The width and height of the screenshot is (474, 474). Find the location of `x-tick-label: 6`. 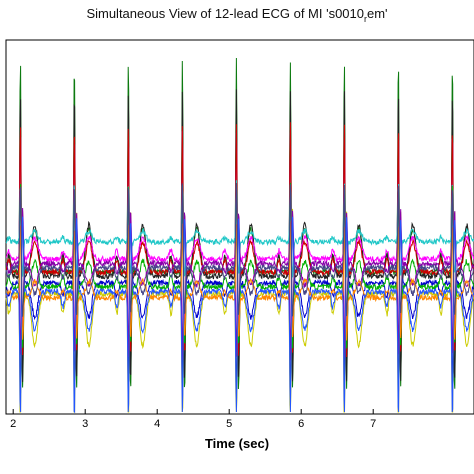

x-tick-label: 6 is located at coordinates (301, 424).